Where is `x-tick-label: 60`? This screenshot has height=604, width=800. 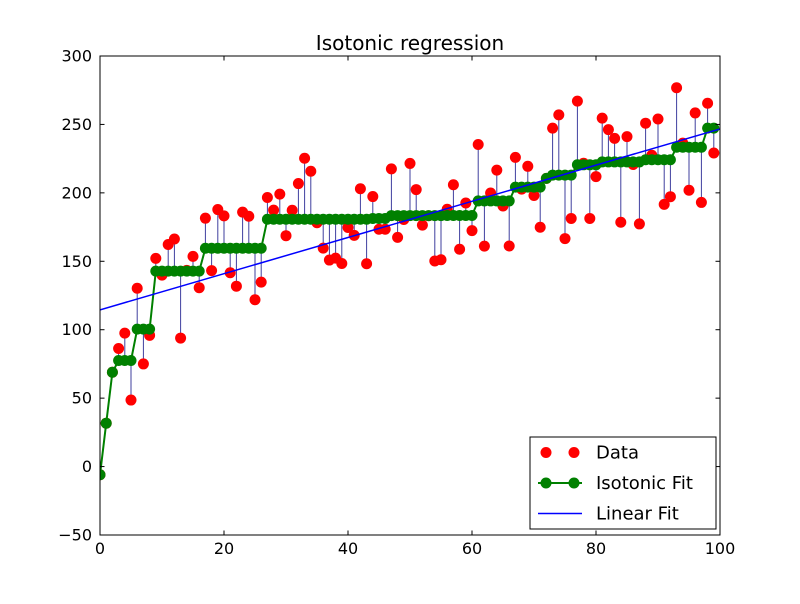 x-tick-label: 60 is located at coordinates (472, 548).